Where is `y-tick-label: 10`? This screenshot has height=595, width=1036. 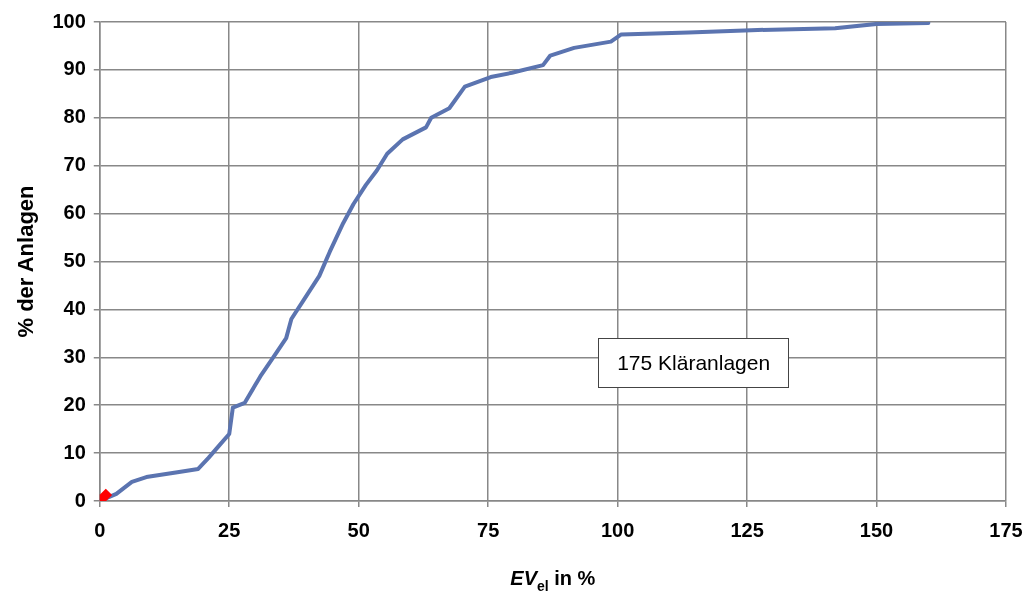 y-tick-label: 10 is located at coordinates (74, 451).